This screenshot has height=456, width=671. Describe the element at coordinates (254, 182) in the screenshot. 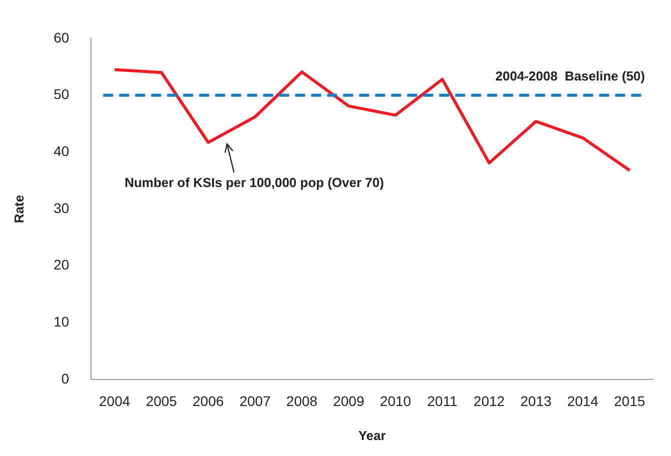

I see `text: Number of KSIs per 100,000 pop (Over 70)` at that location.